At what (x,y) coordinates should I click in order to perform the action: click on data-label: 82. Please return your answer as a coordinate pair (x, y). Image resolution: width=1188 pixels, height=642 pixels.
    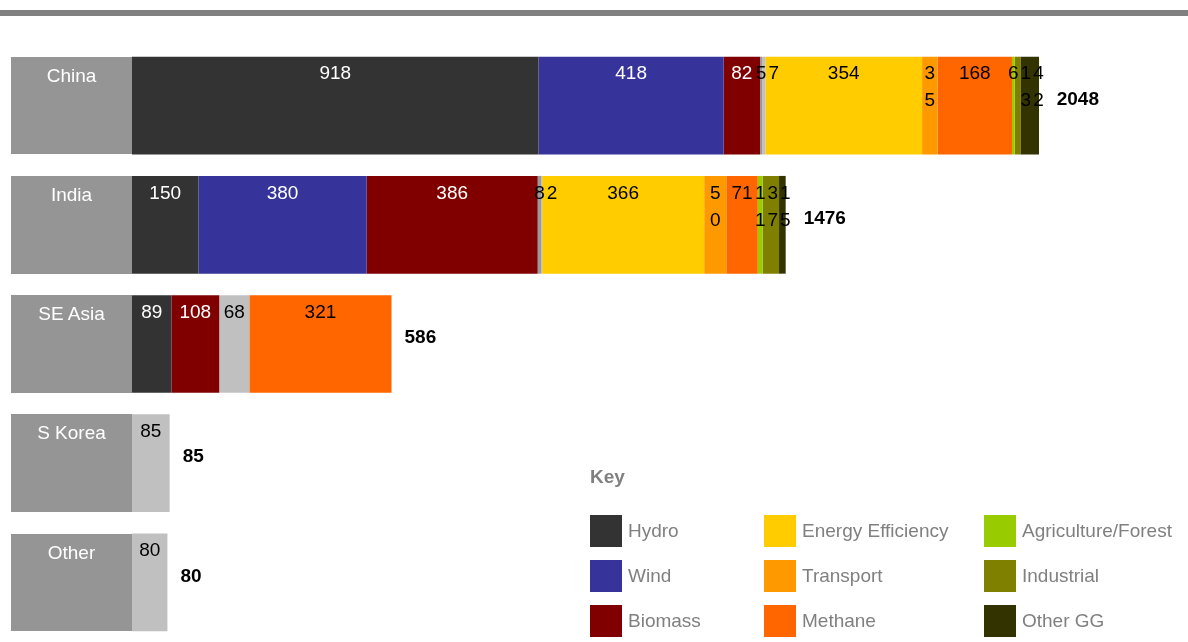
    Looking at the image, I should click on (742, 73).